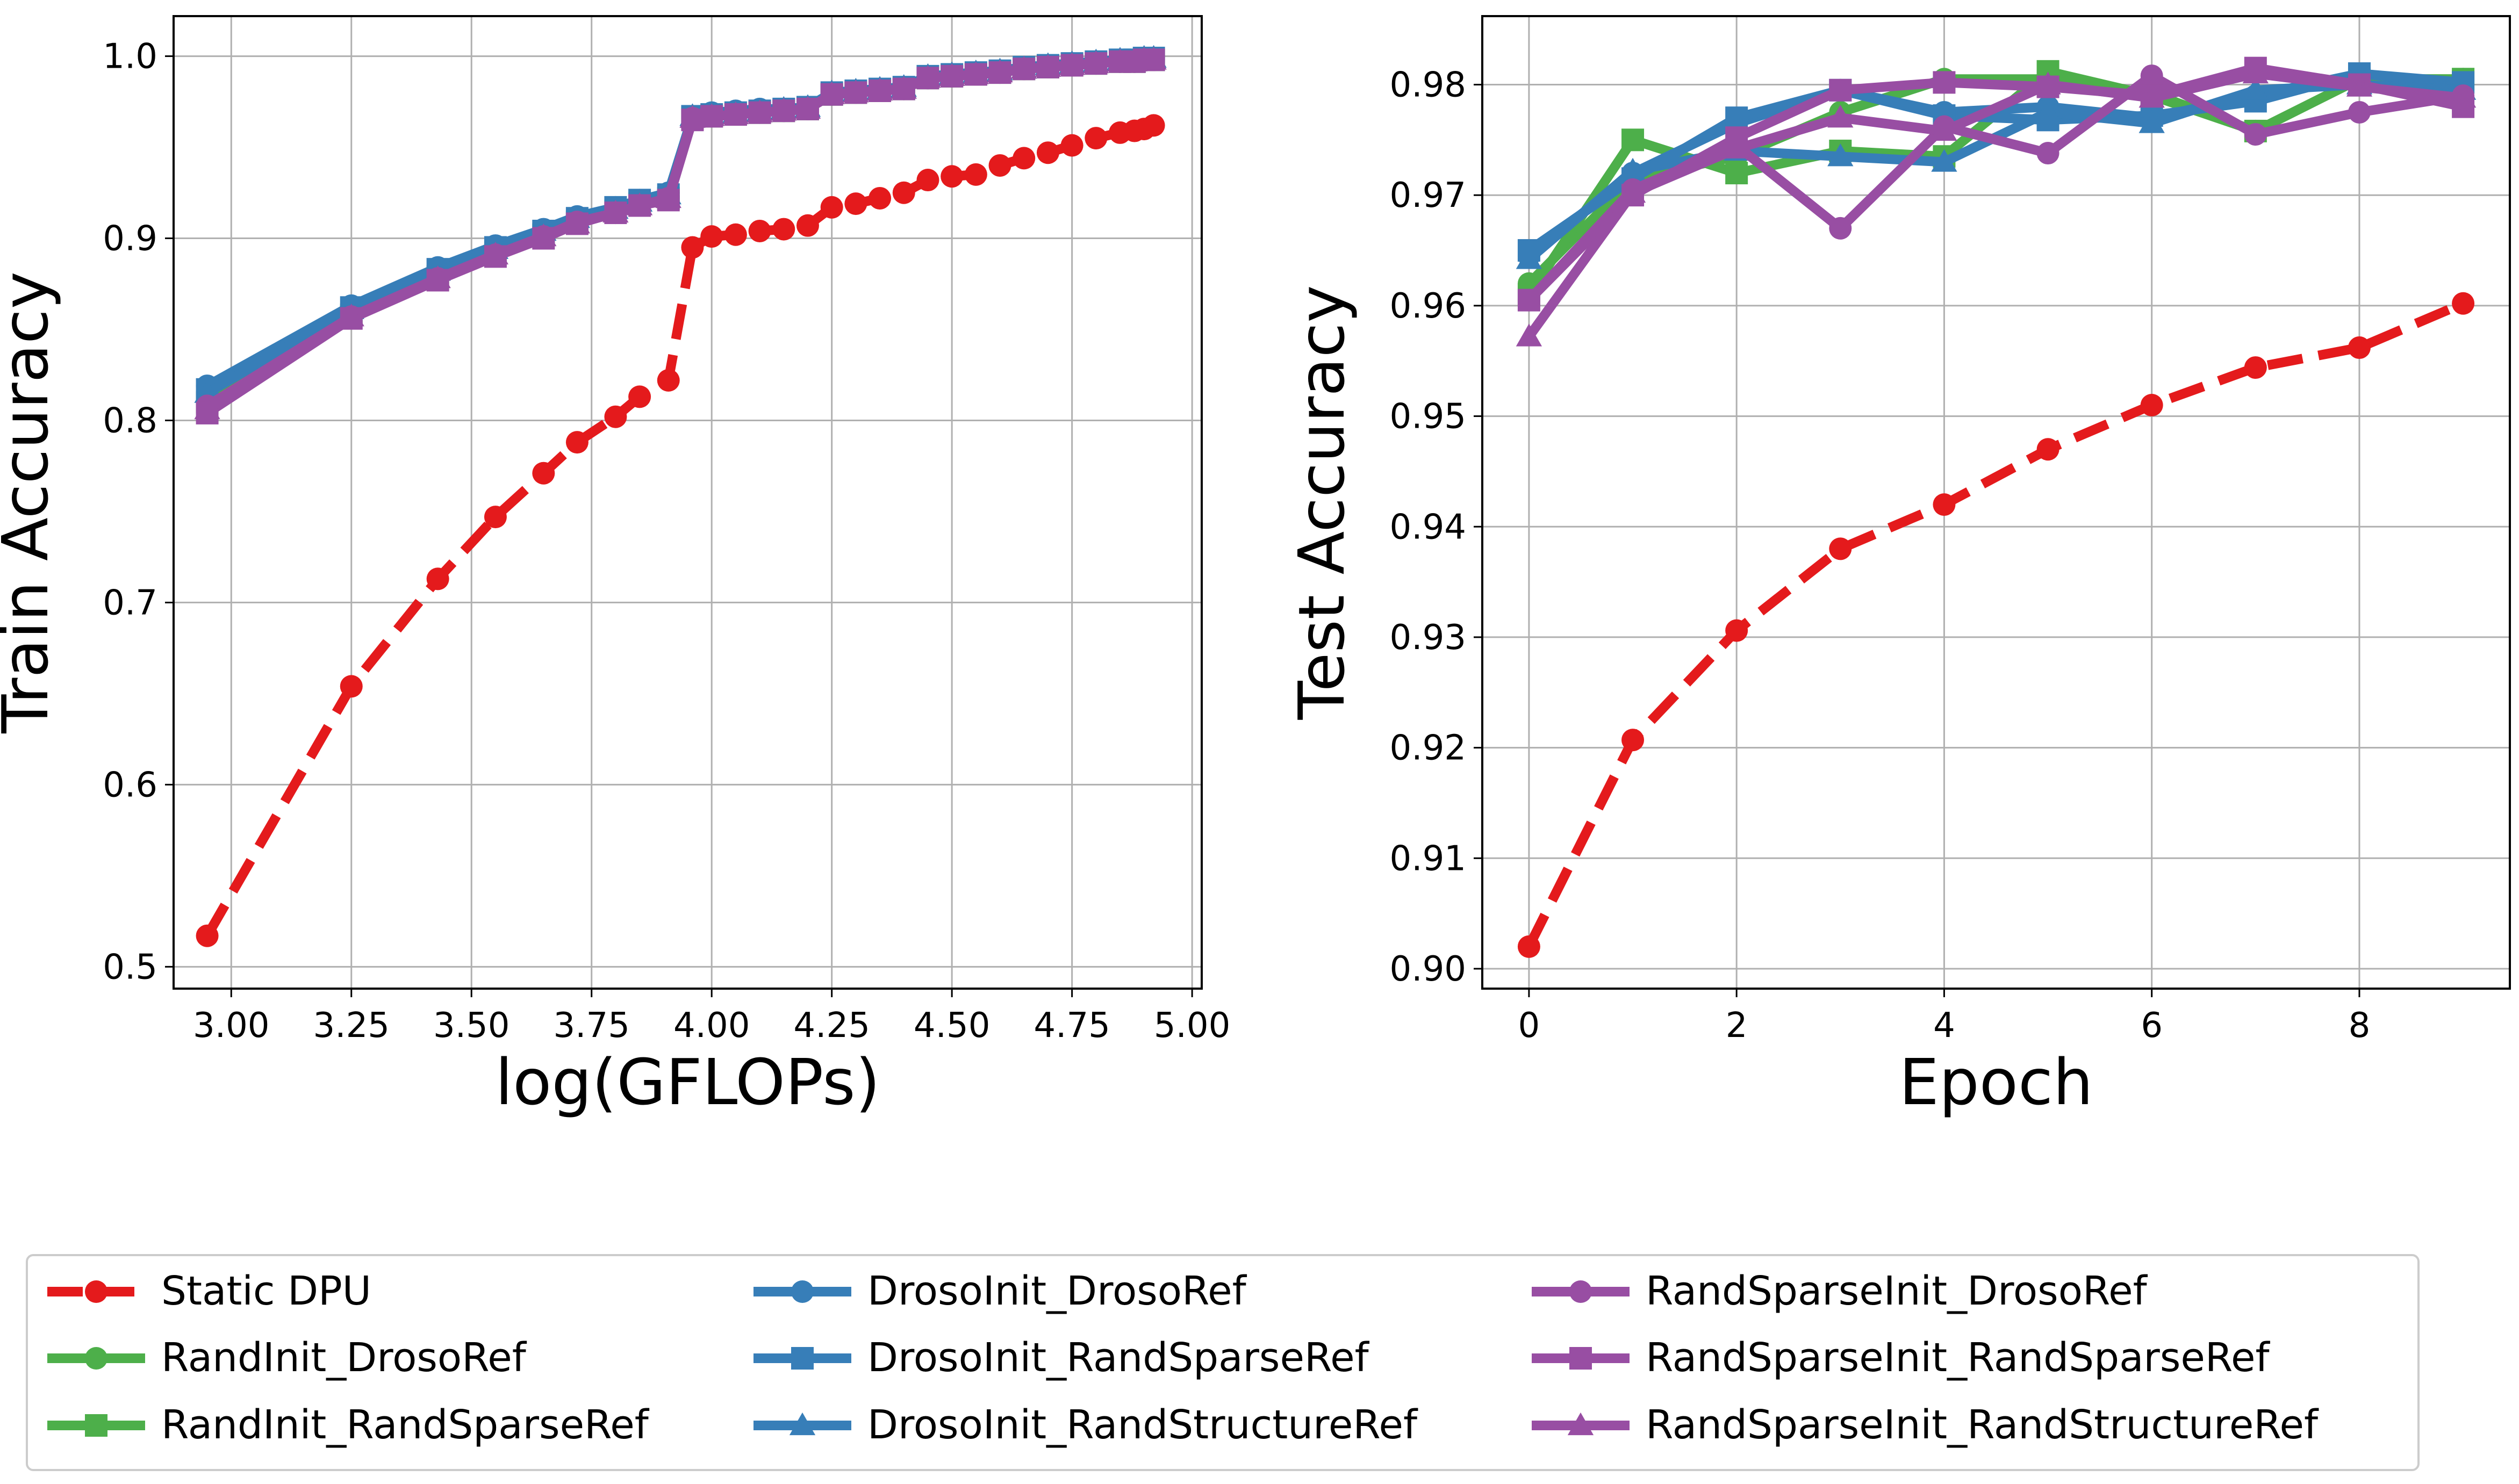 Image resolution: width=2519 pixels, height=1484 pixels. Describe the element at coordinates (1429, 306) in the screenshot. I see `right-y-tick-label: 0.96` at that location.